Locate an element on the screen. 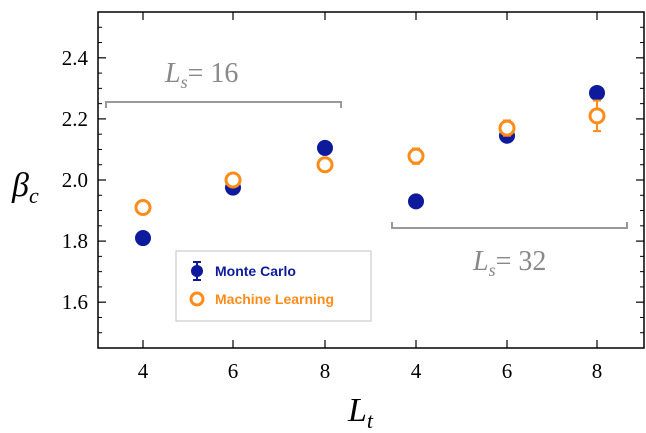 Image resolution: width=646 pixels, height=433 pixels. y-axis-label: βc is located at coordinates (25, 187).